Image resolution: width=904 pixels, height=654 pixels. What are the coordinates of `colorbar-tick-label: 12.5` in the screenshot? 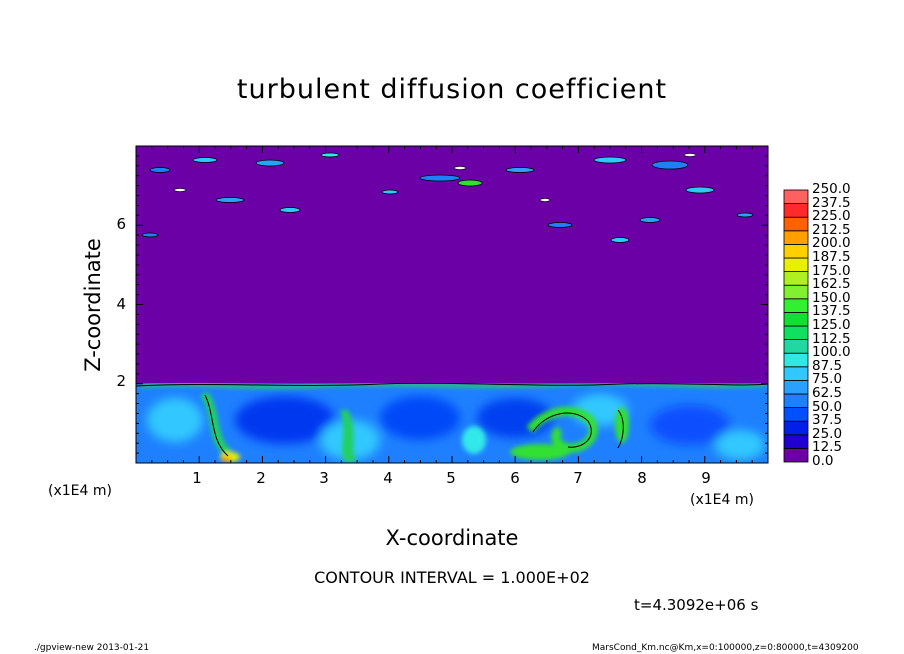 It's located at (827, 447).